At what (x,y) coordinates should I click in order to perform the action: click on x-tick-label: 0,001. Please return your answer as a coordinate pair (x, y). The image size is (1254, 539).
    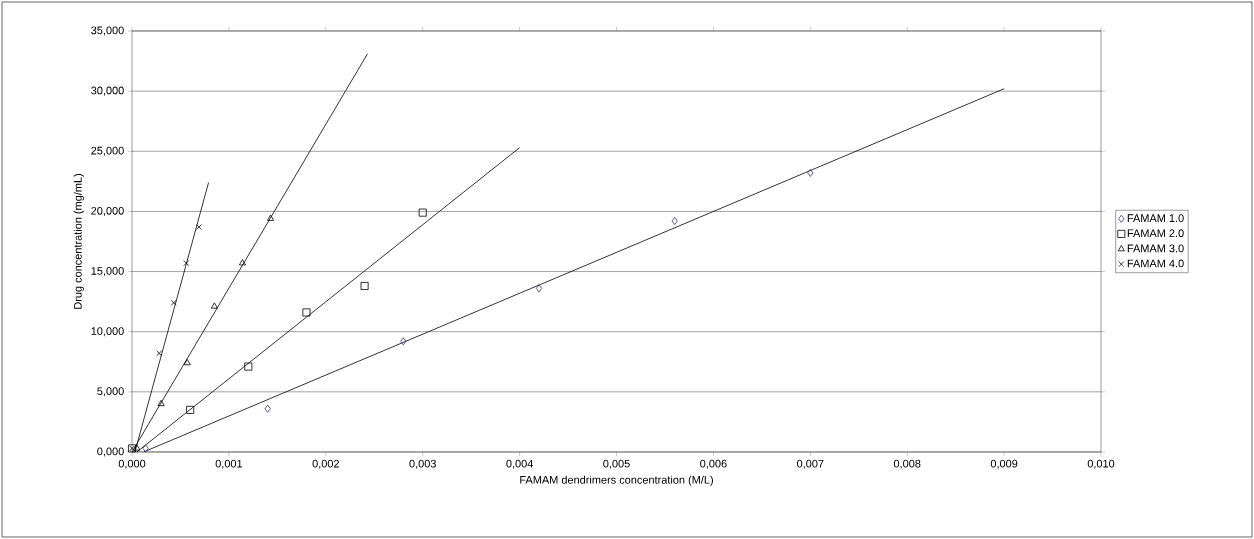
    Looking at the image, I should click on (229, 464).